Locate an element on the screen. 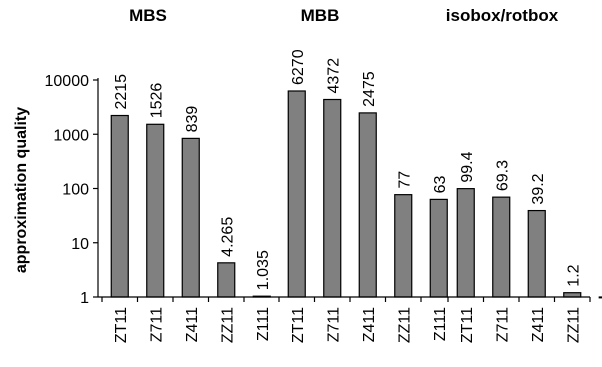 The image size is (602, 367). data-label: 99.4 is located at coordinates (467, 166).